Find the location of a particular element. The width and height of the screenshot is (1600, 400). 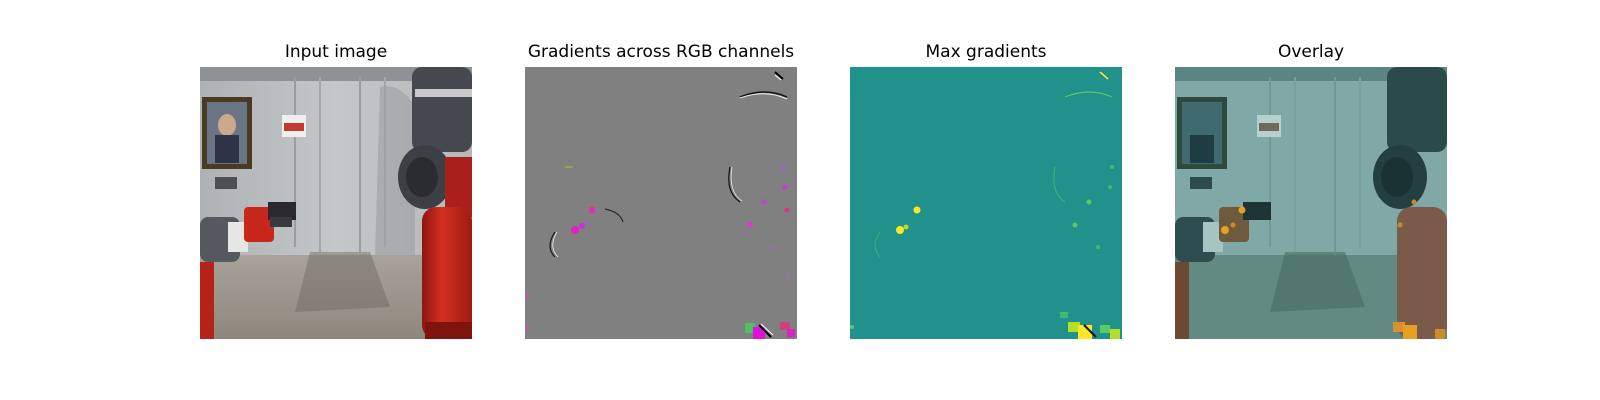

panel-title: Gradients across RGB channels is located at coordinates (661, 52).